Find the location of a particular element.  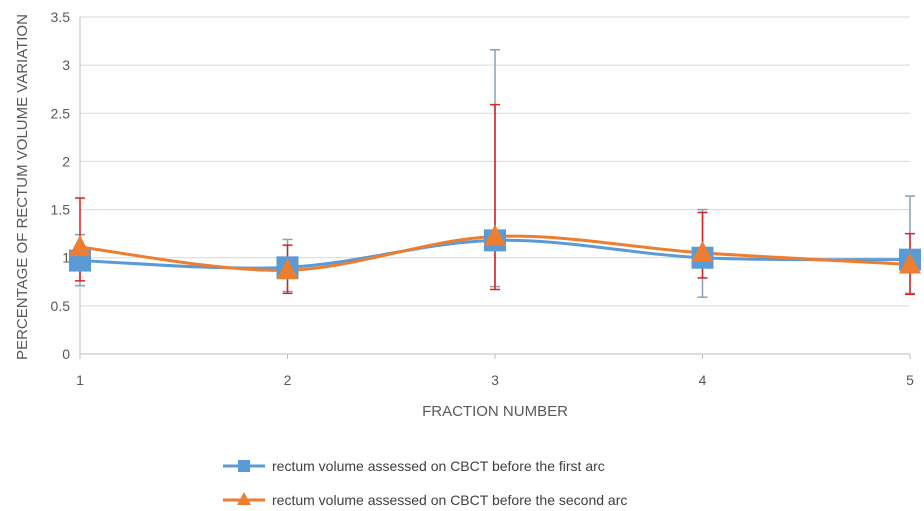

x-tick-label: 3 is located at coordinates (495, 380).